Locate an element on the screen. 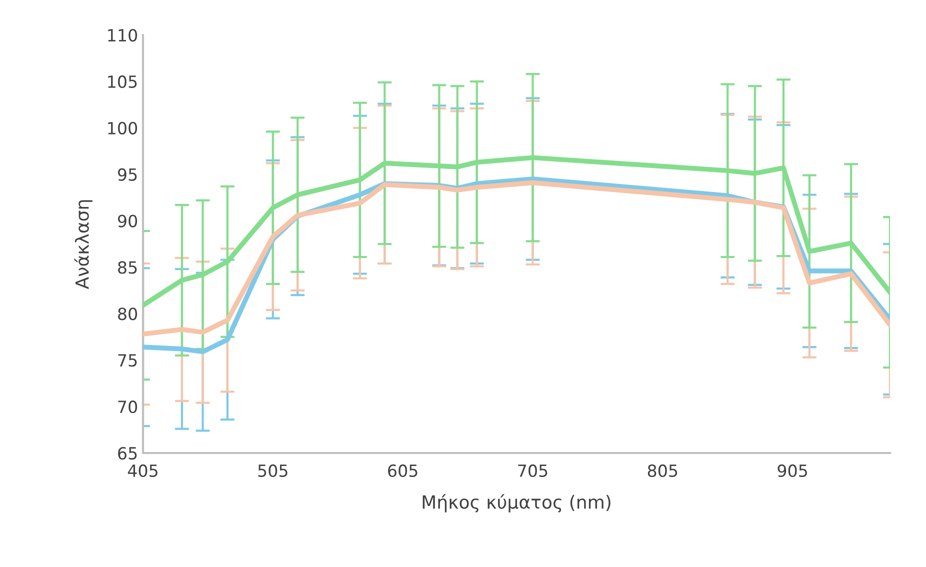  x-tick-label: 805 is located at coordinates (663, 471).